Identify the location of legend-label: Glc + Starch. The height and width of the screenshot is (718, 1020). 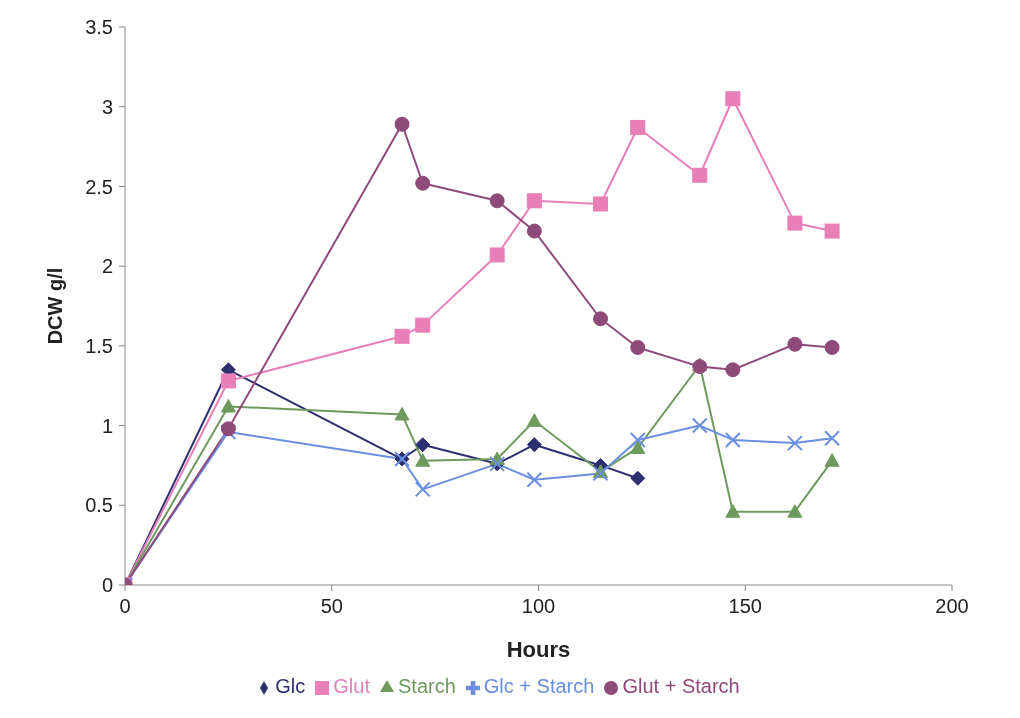
(539, 686).